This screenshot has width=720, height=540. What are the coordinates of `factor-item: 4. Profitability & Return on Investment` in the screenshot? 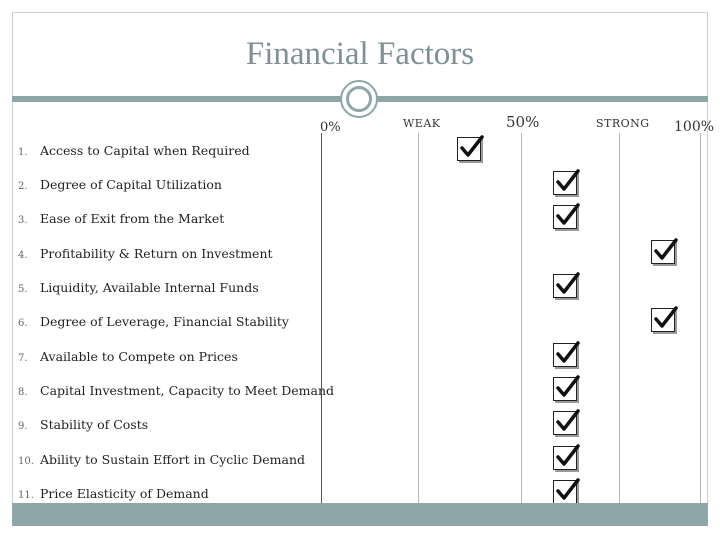 It's located at (145, 253).